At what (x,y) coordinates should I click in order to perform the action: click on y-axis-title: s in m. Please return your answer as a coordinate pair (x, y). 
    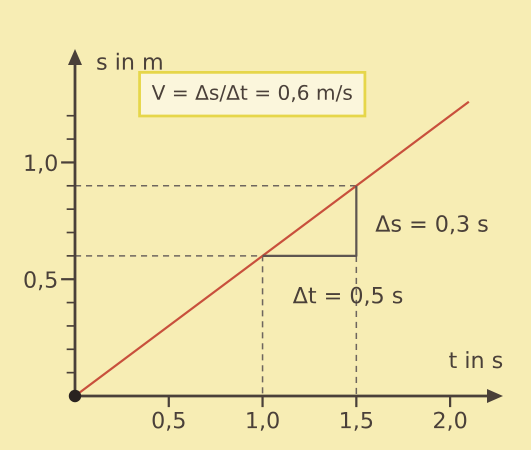
    Looking at the image, I should click on (129, 61).